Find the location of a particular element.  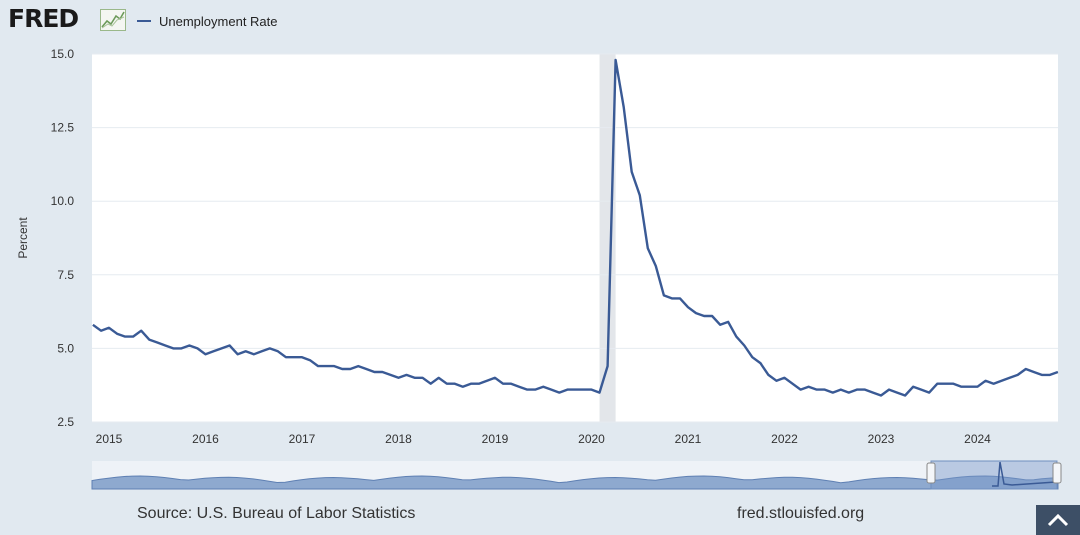

y-tick-label: 12.5 is located at coordinates (63, 128).